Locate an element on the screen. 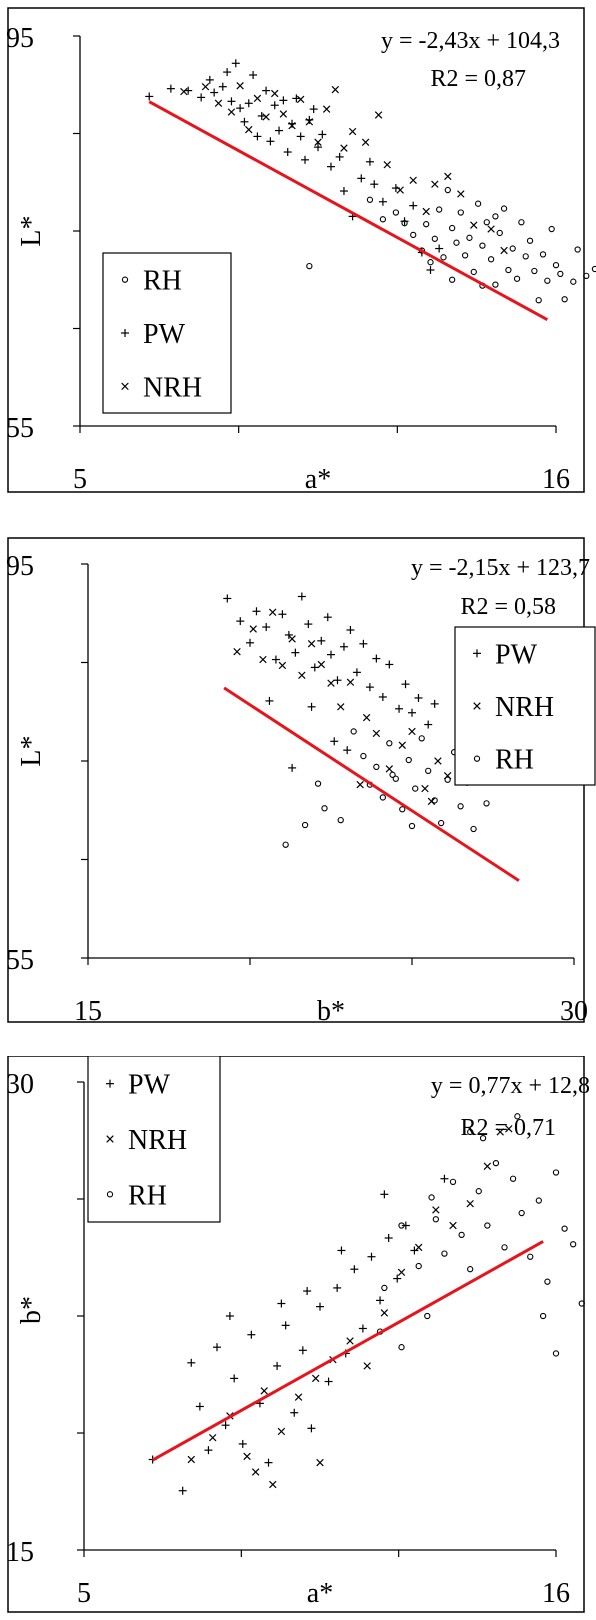  regression-equation: y = 0,77x + 12,8 is located at coordinates (510, 1086).